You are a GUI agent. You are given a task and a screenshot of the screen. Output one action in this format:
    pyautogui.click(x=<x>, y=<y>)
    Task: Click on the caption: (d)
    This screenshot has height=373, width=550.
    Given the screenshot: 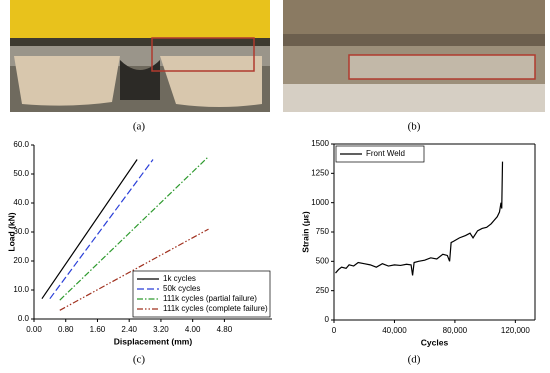 What is the action you would take?
    pyautogui.click(x=414, y=360)
    